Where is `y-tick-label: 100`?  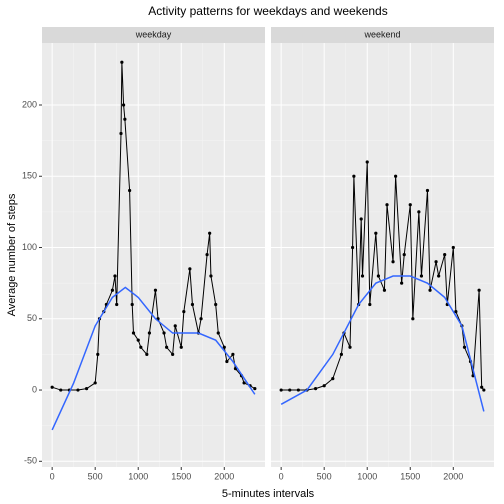
y-tick-label: 100 is located at coordinates (29, 247).